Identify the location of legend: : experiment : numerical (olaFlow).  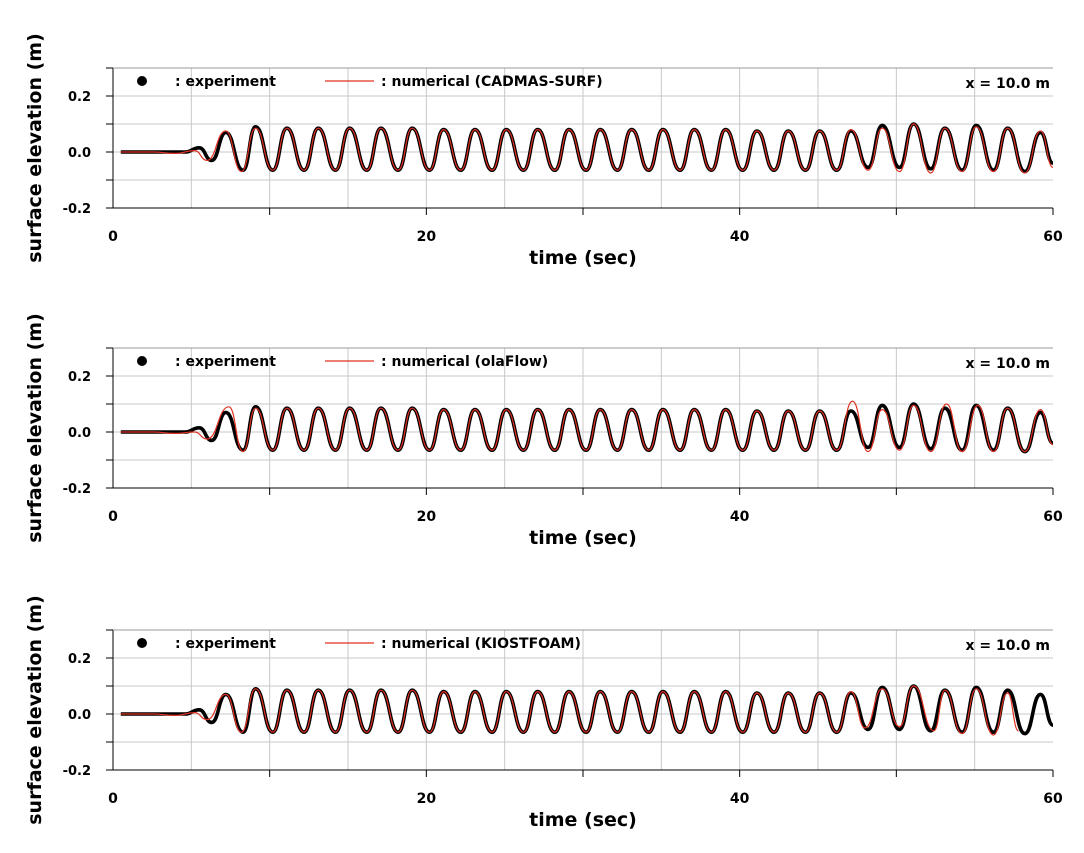
(342, 362).